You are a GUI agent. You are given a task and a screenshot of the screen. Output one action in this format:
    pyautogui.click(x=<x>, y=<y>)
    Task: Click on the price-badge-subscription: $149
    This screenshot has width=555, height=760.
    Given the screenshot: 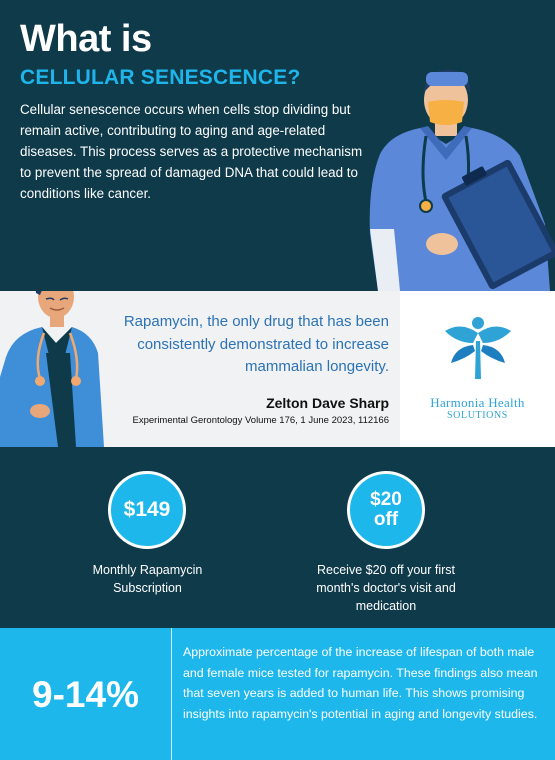 What is the action you would take?
    pyautogui.click(x=147, y=510)
    